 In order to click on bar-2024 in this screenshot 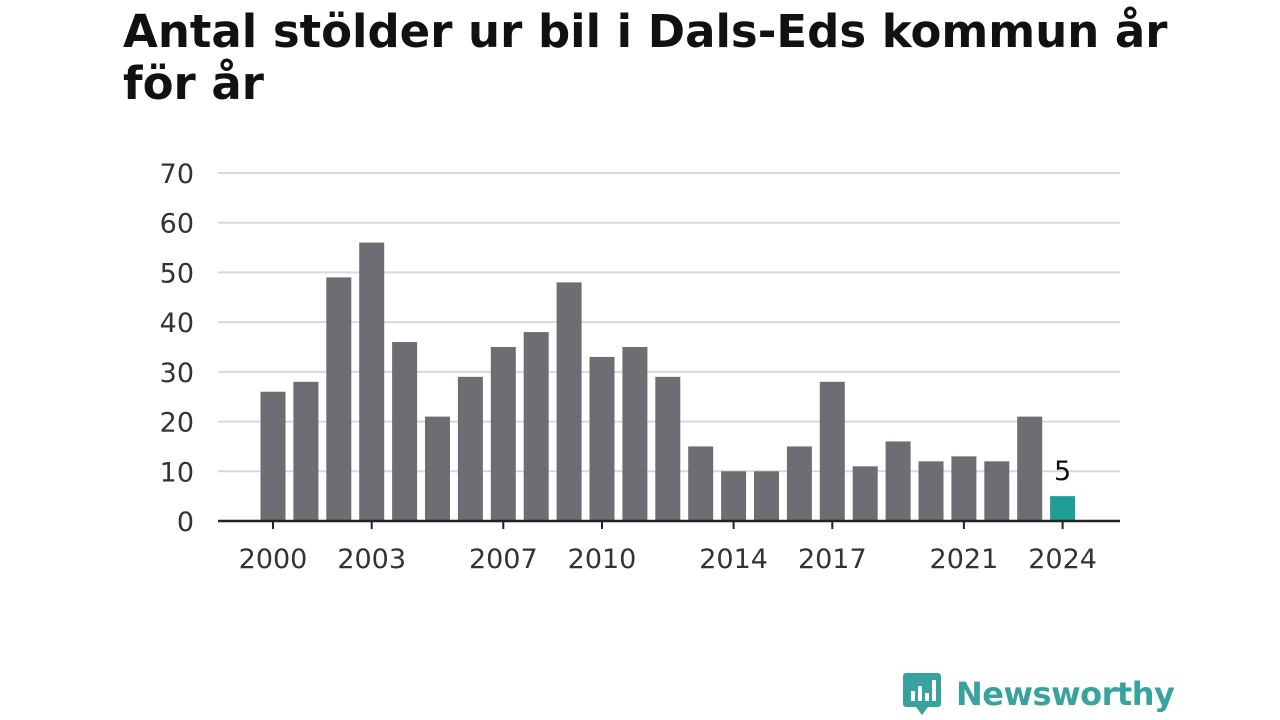, I will do `click(1063, 508)`.